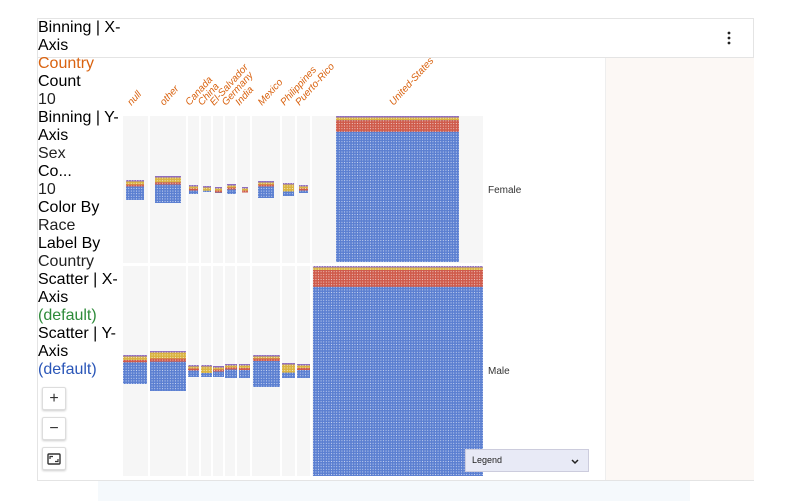  I want to click on toolbar-field: Scatter | Y-Axis (default), so click(84, 352).